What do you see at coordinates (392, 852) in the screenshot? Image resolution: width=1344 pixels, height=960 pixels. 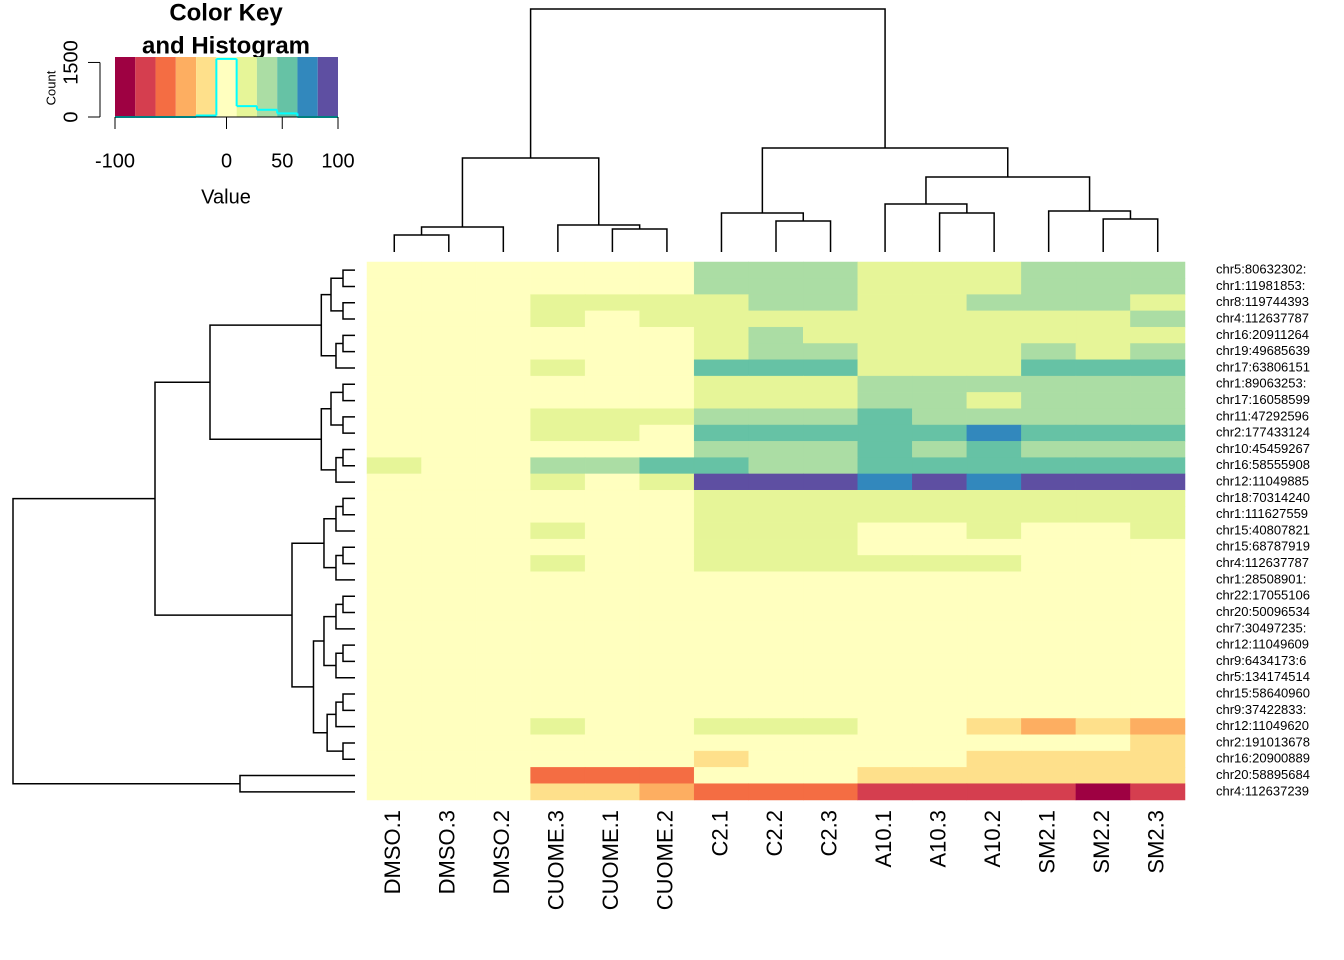 I see `column-label: DMSO.1` at bounding box center [392, 852].